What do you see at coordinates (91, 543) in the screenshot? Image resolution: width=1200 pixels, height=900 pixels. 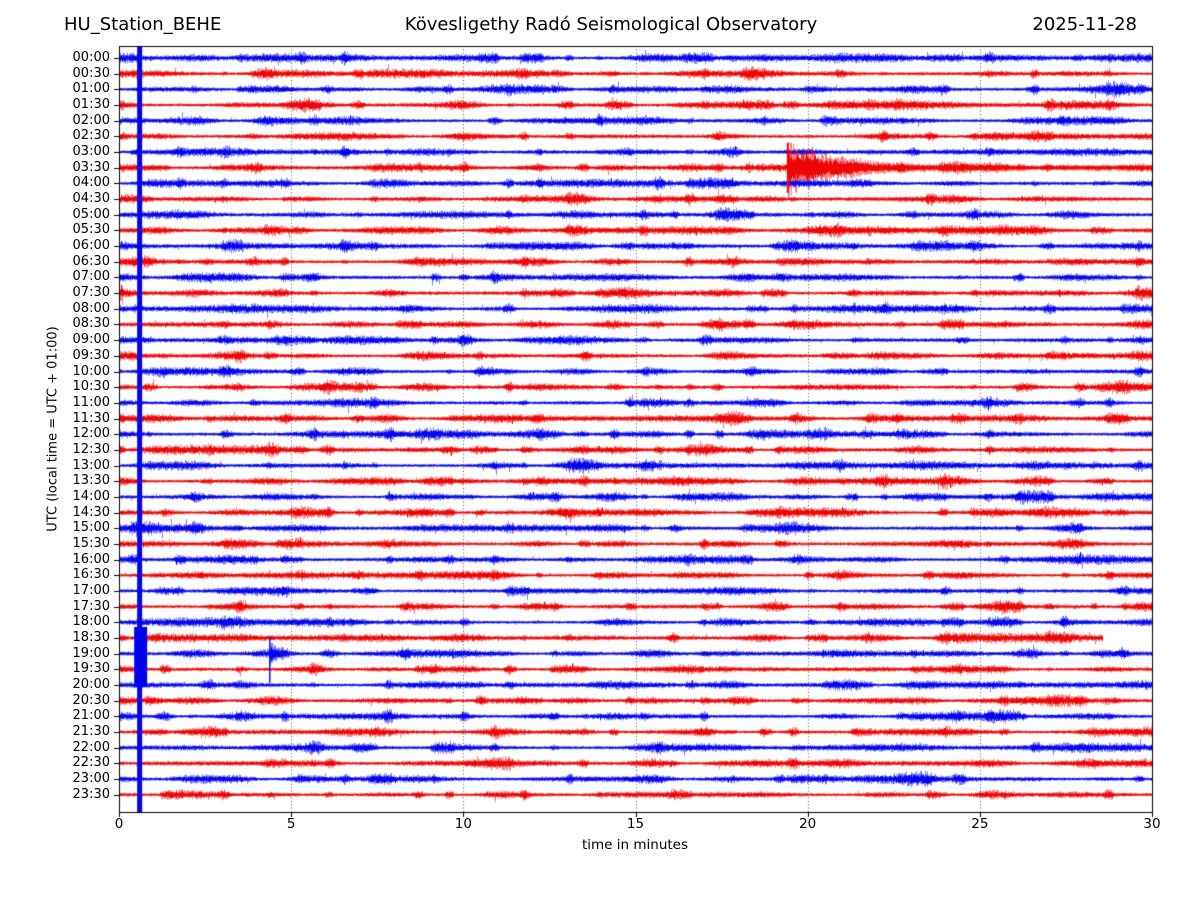 I see `y-tick-label: 15:30` at bounding box center [91, 543].